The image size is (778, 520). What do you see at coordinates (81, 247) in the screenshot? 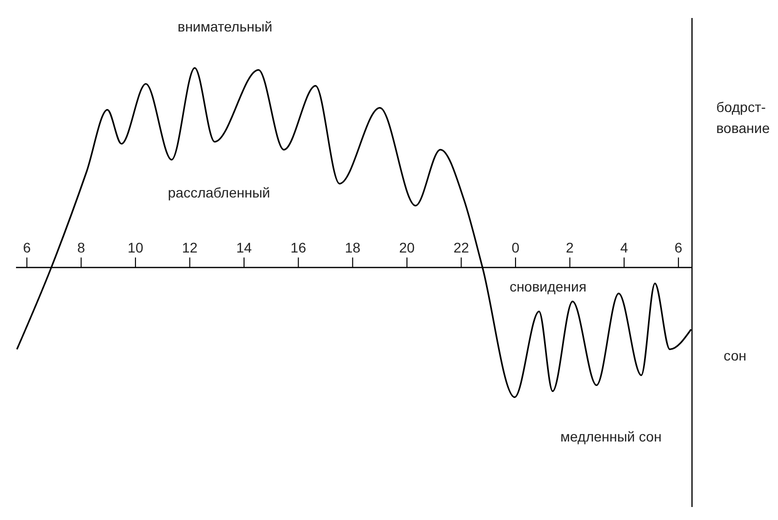
I see `x-tick-label: 8` at bounding box center [81, 247].